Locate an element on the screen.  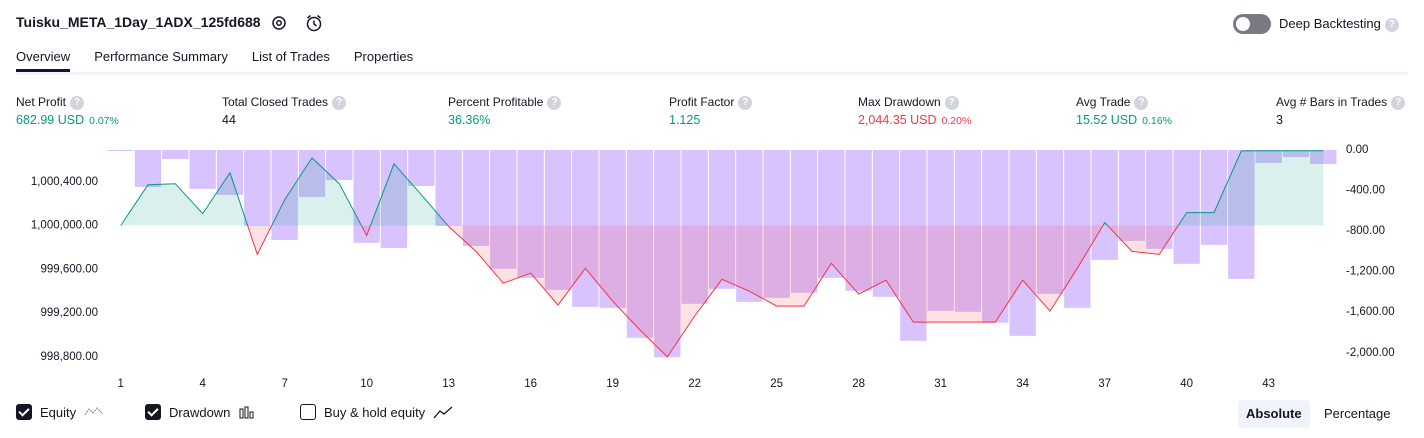
x-tick-label: 10 is located at coordinates (366, 384).